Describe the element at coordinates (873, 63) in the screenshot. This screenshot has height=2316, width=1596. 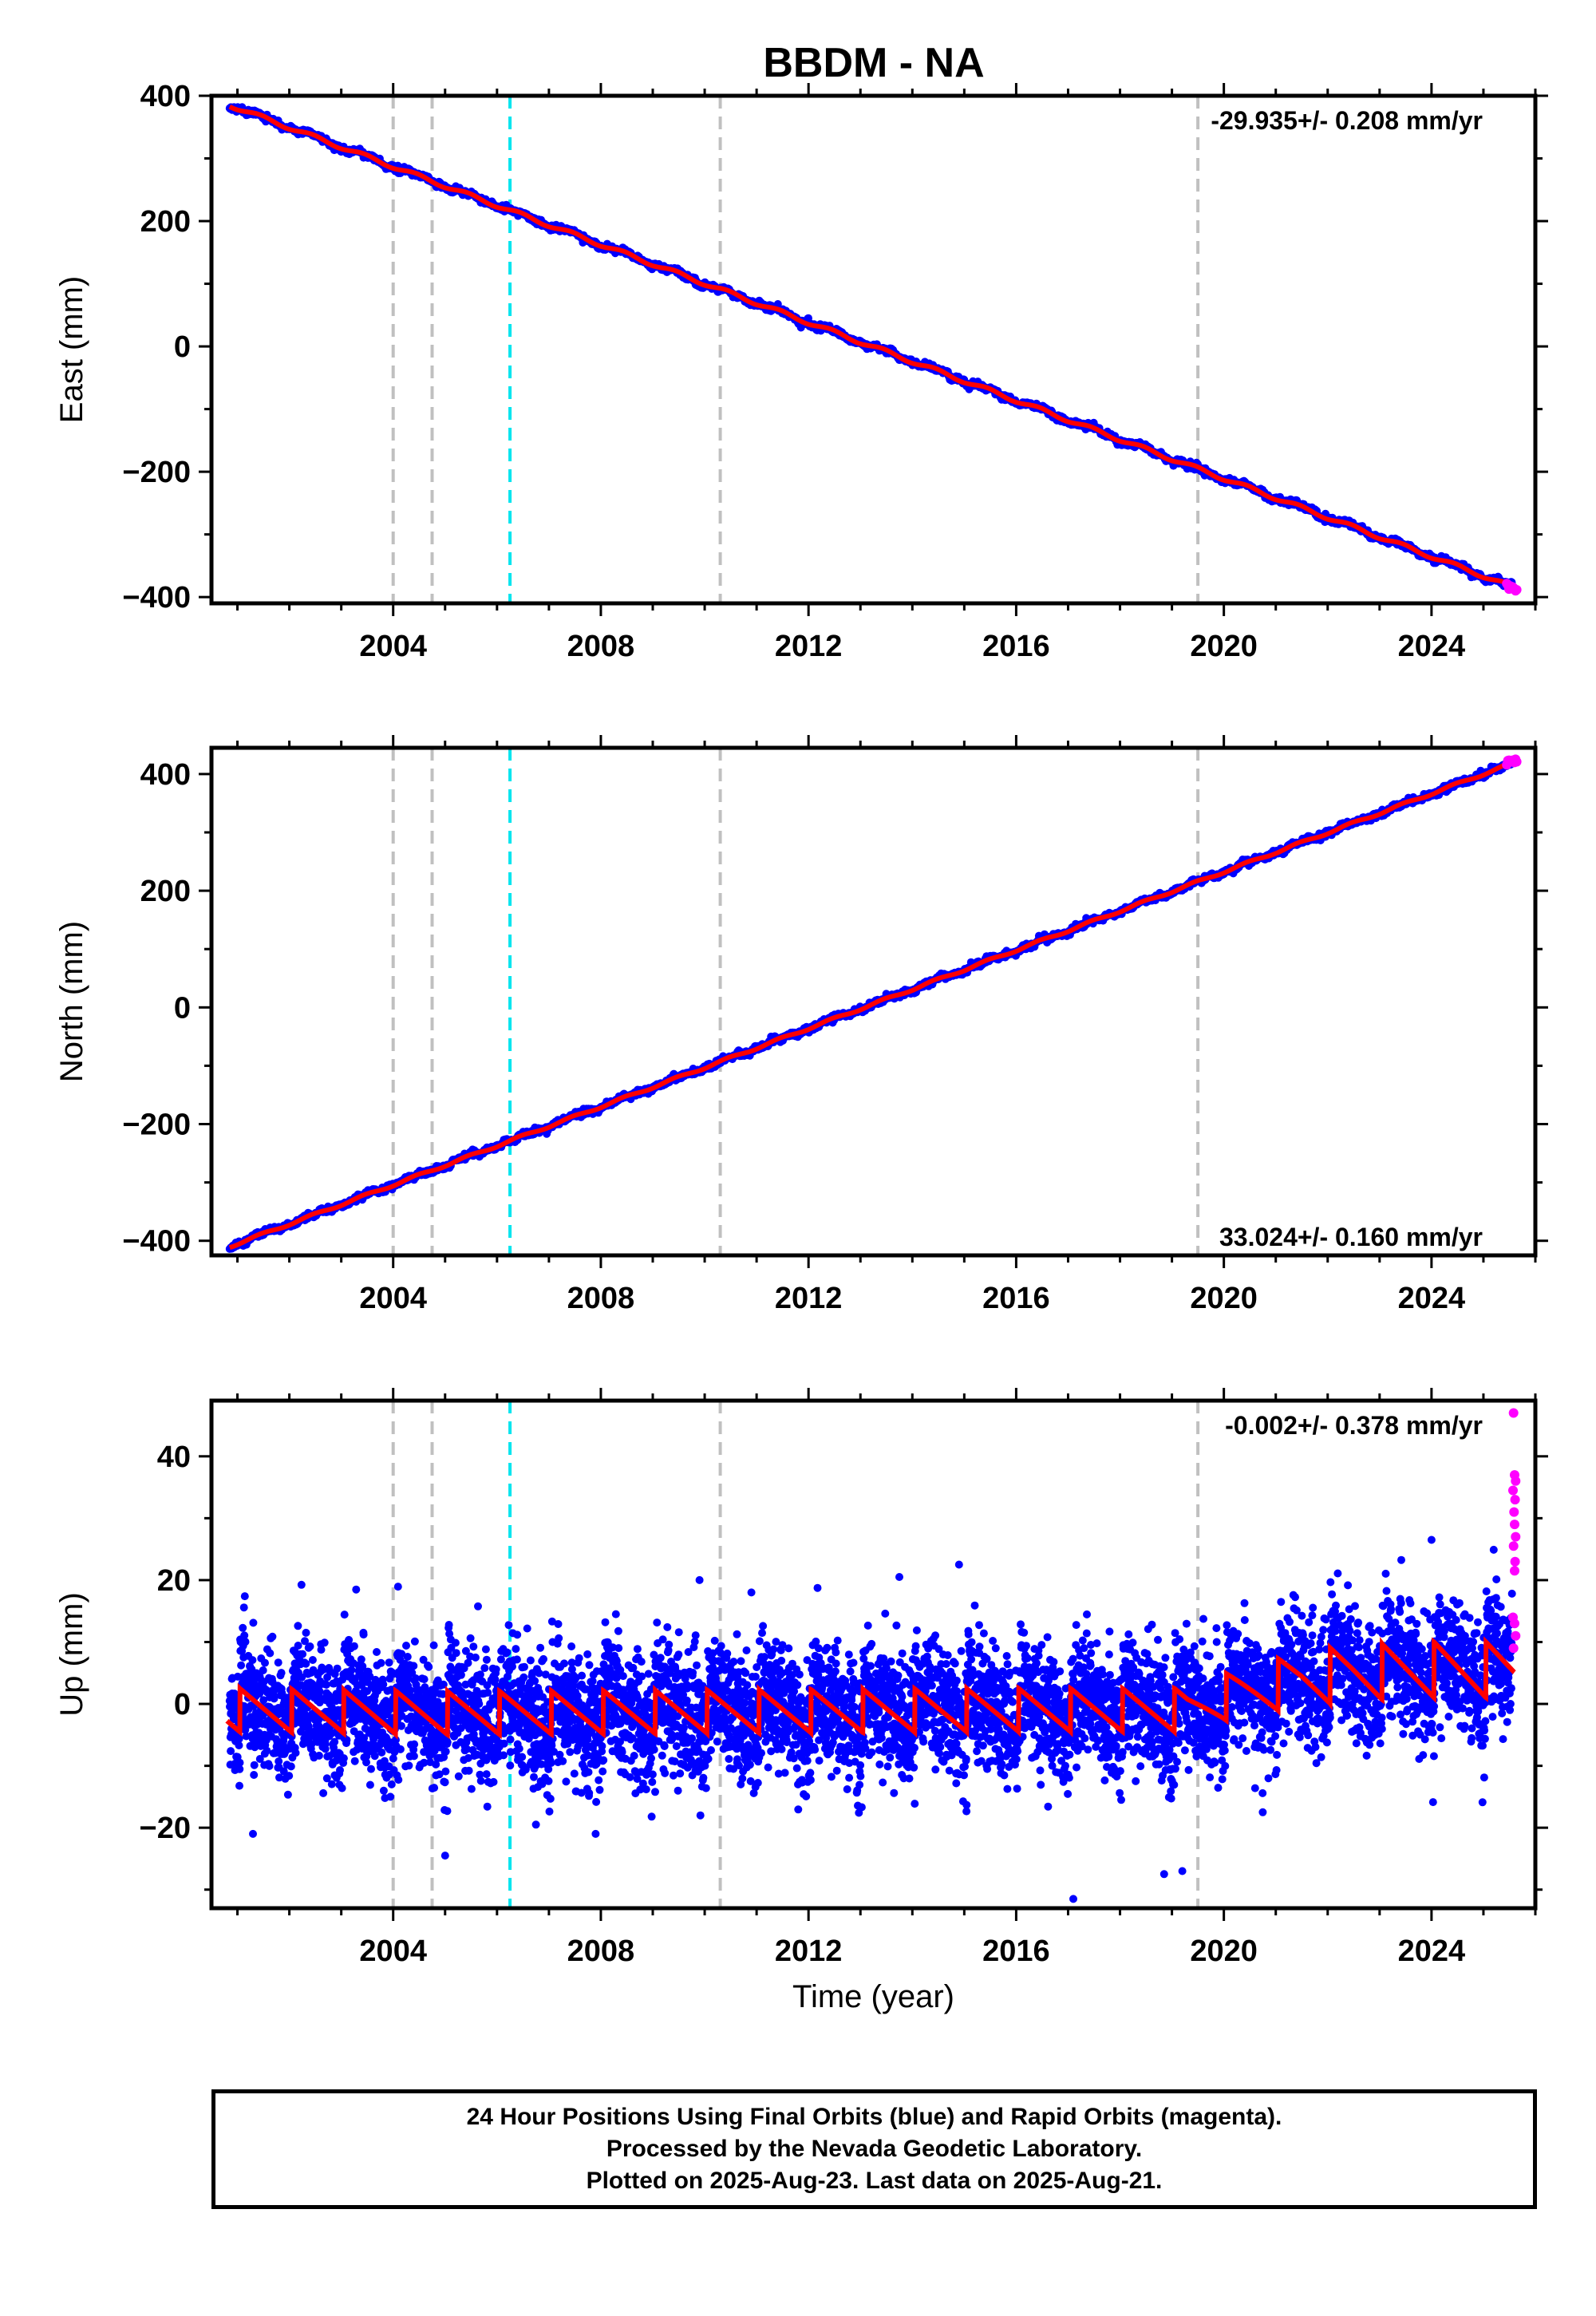
I see `page-title: BBDM - NA` at that location.